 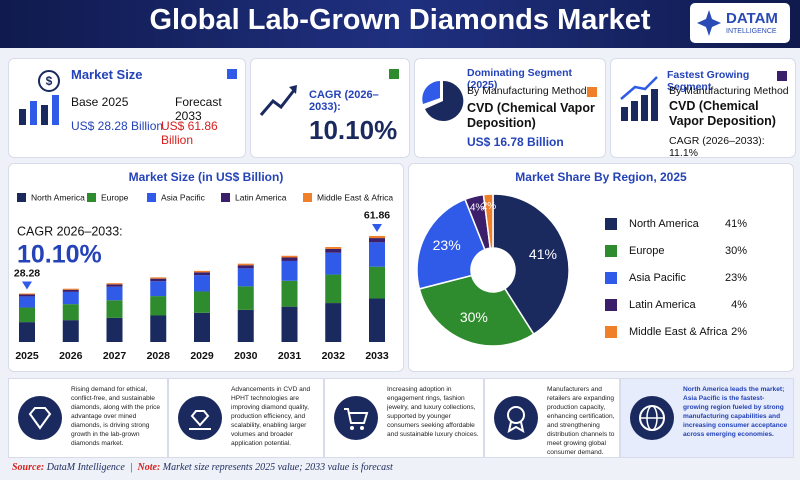 I want to click on card-label: Base 2025, so click(x=100, y=102).